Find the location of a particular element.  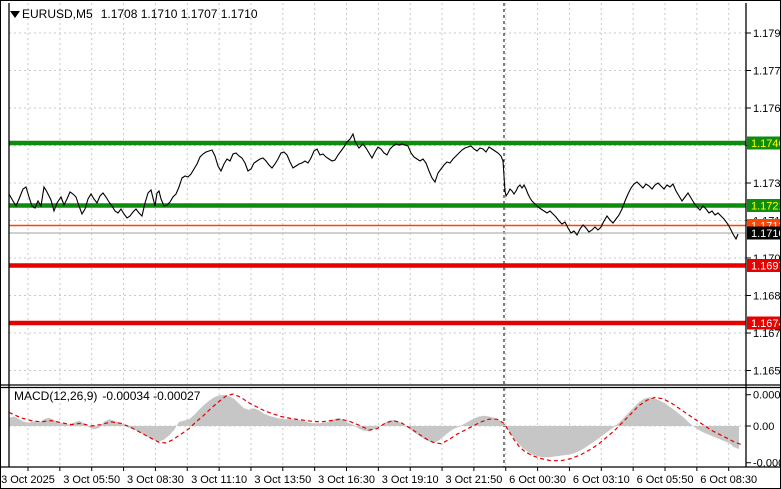

macd-signal-line is located at coordinates (375, 427).